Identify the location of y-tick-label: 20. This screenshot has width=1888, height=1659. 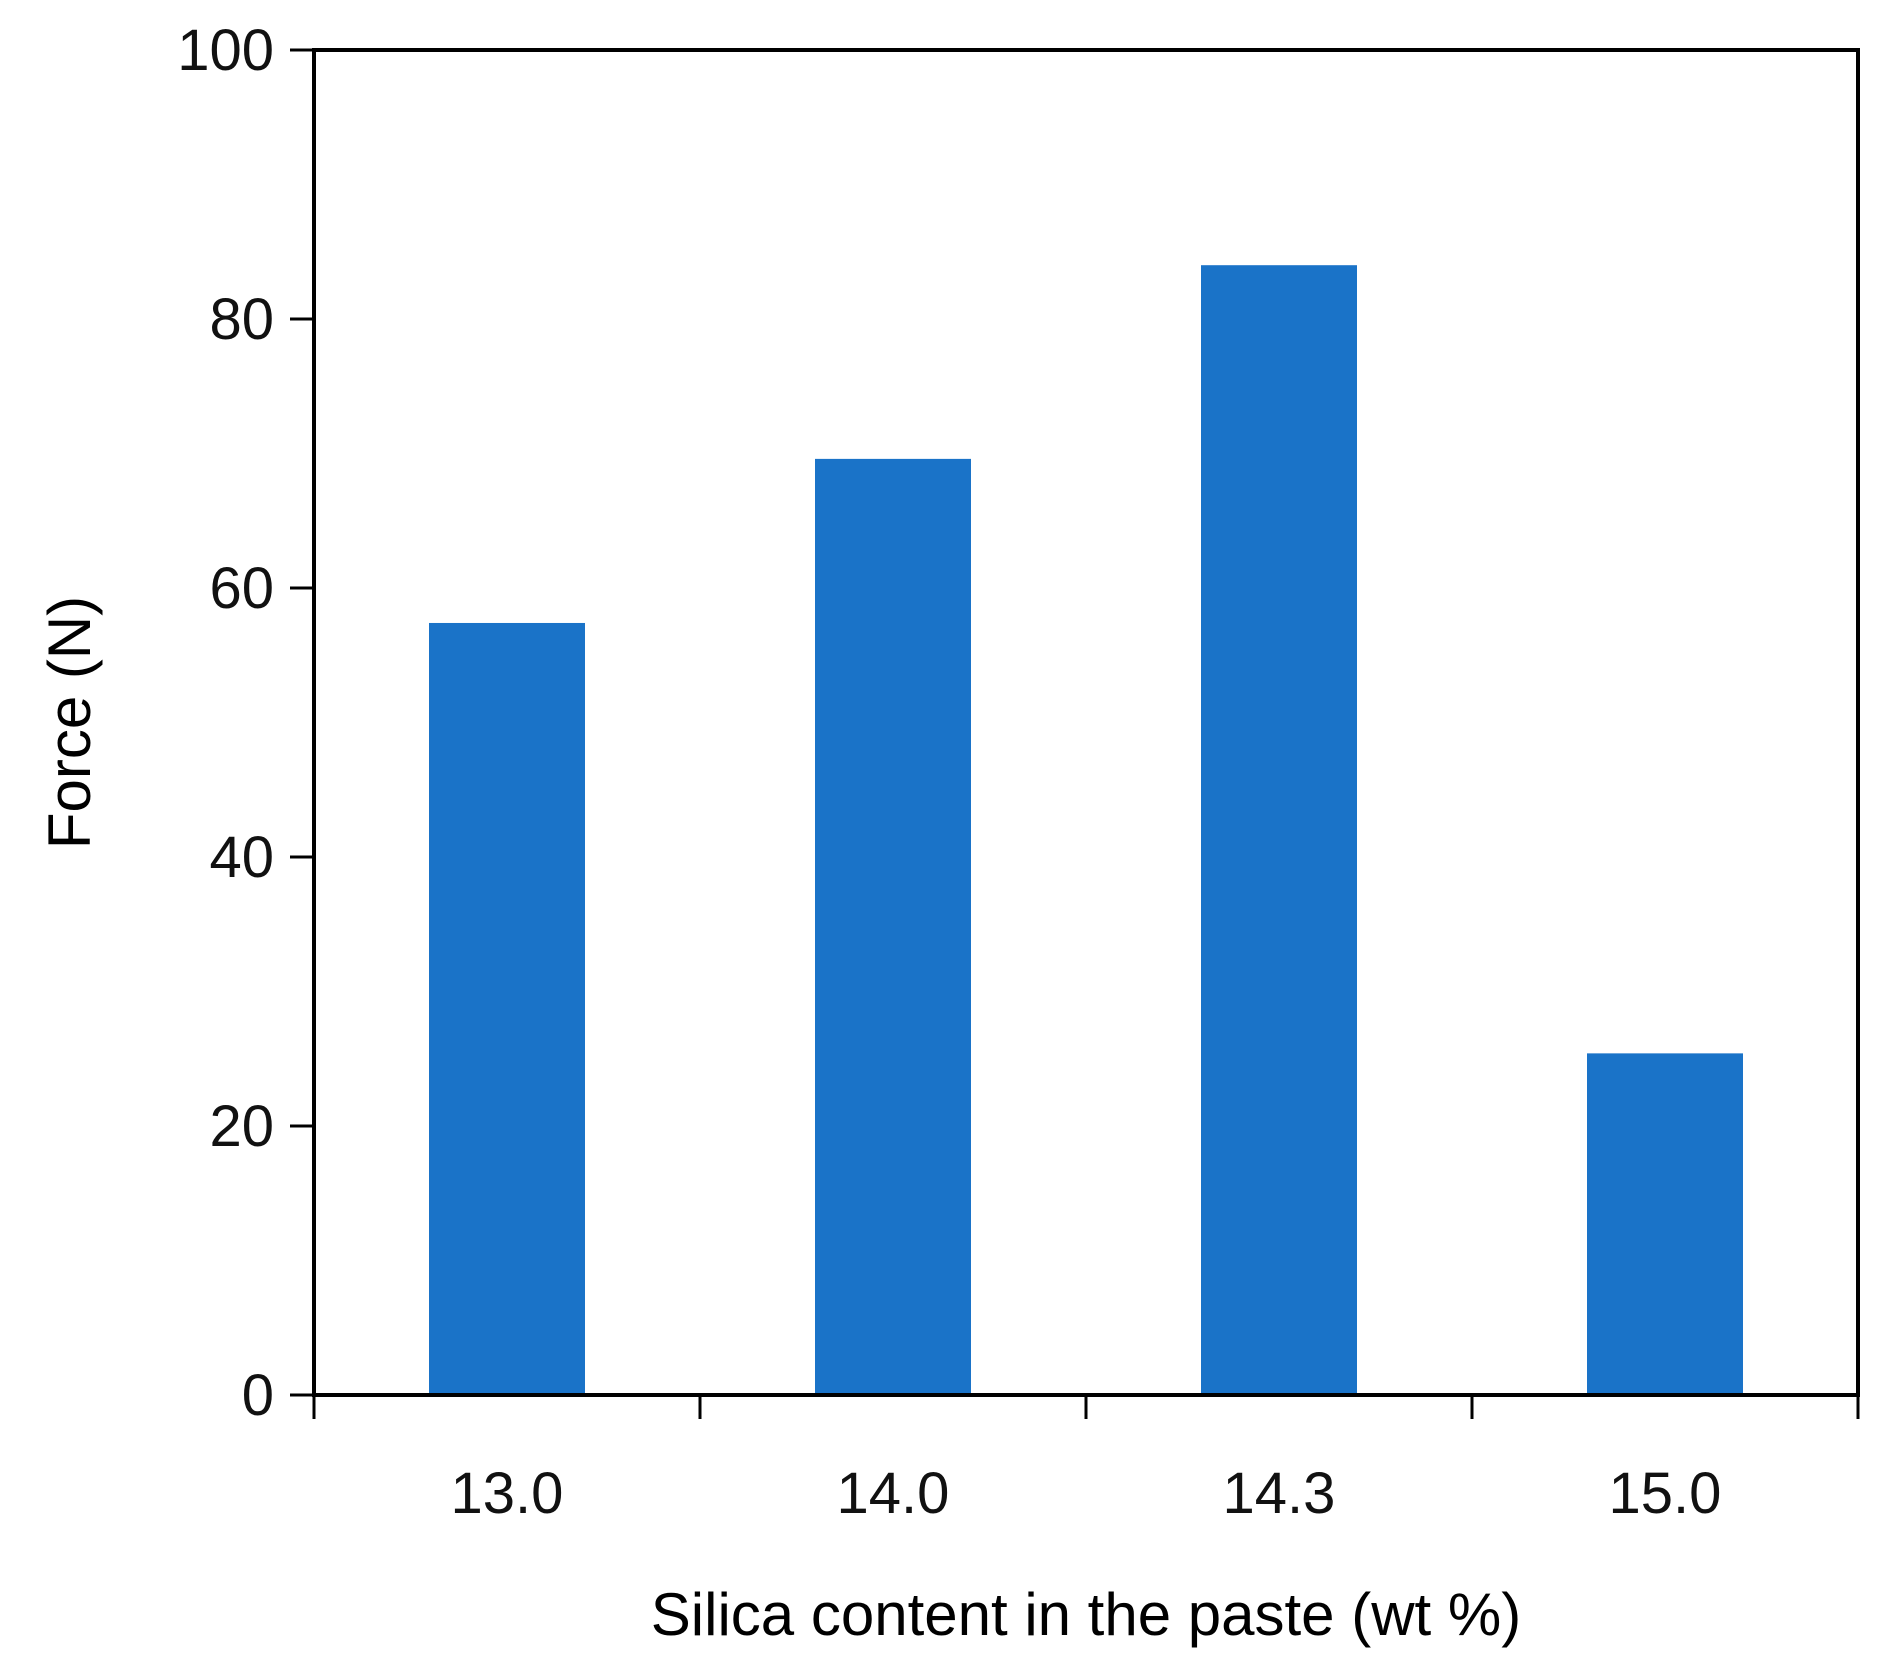
(241, 1126).